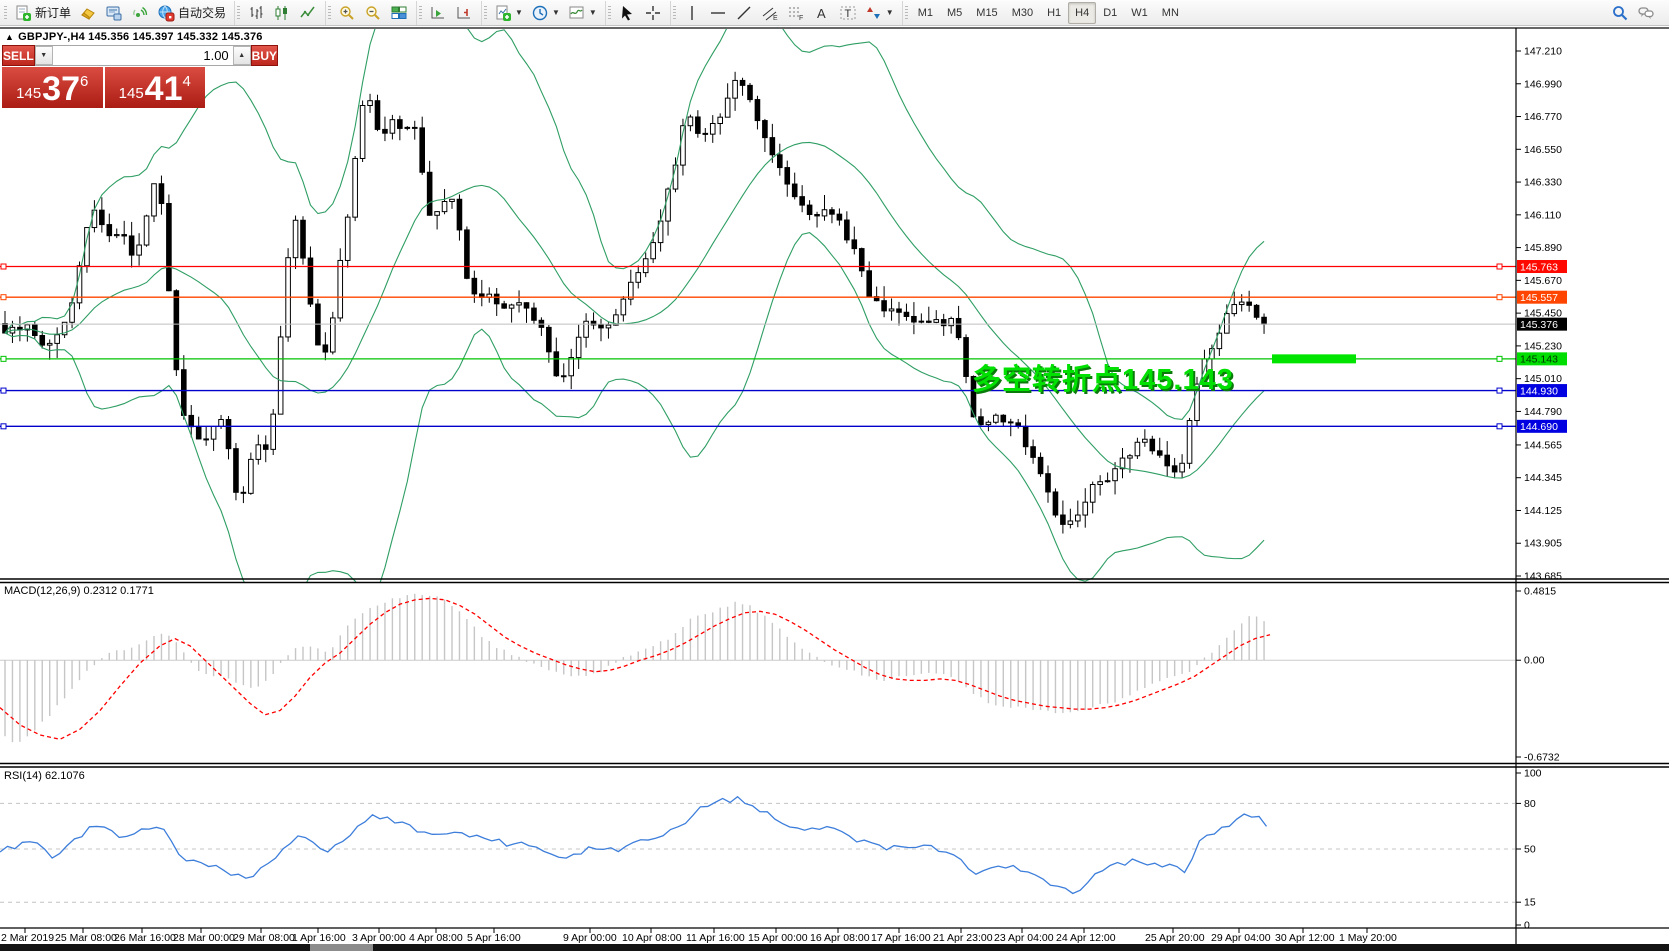 This screenshot has height=951, width=1669. Describe the element at coordinates (43, 55) in the screenshot. I see `volume-decrease-button: ▼` at that location.